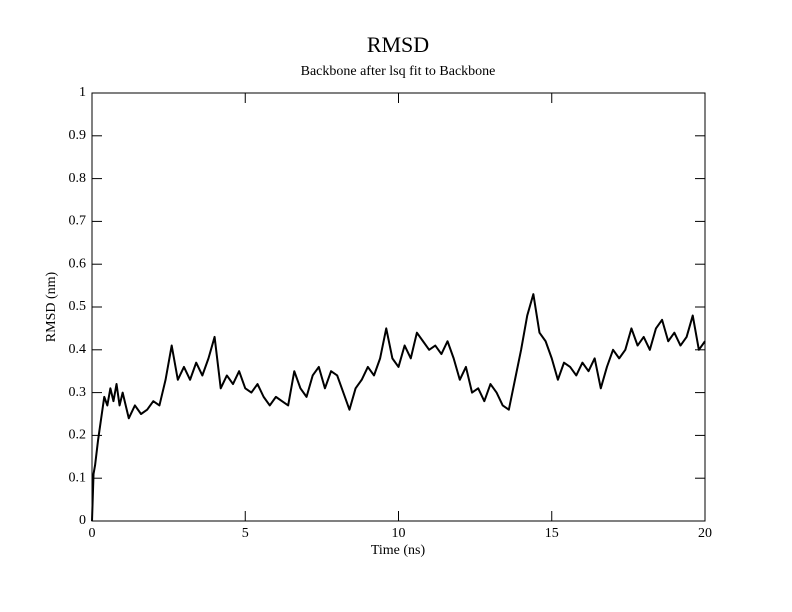 The width and height of the screenshot is (792, 612). I want to click on y-tick-label: 0.5, so click(78, 306).